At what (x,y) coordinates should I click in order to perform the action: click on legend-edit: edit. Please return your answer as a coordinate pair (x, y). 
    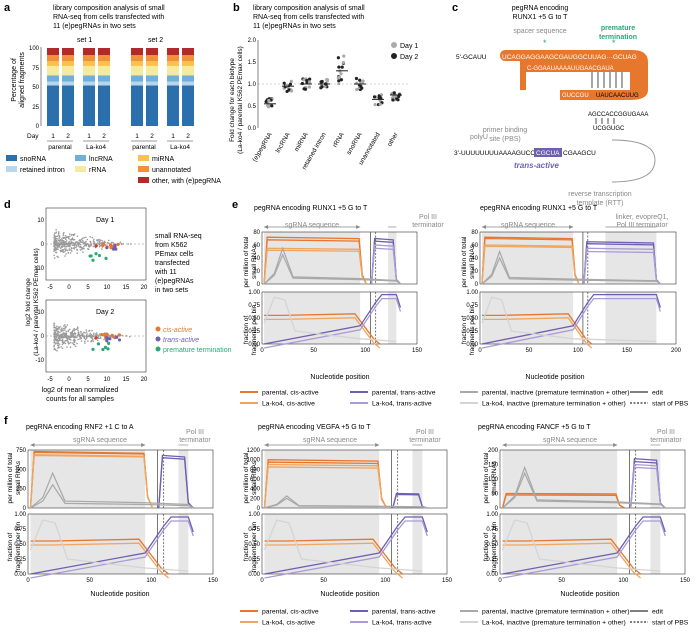
    Looking at the image, I should click on (657, 393).